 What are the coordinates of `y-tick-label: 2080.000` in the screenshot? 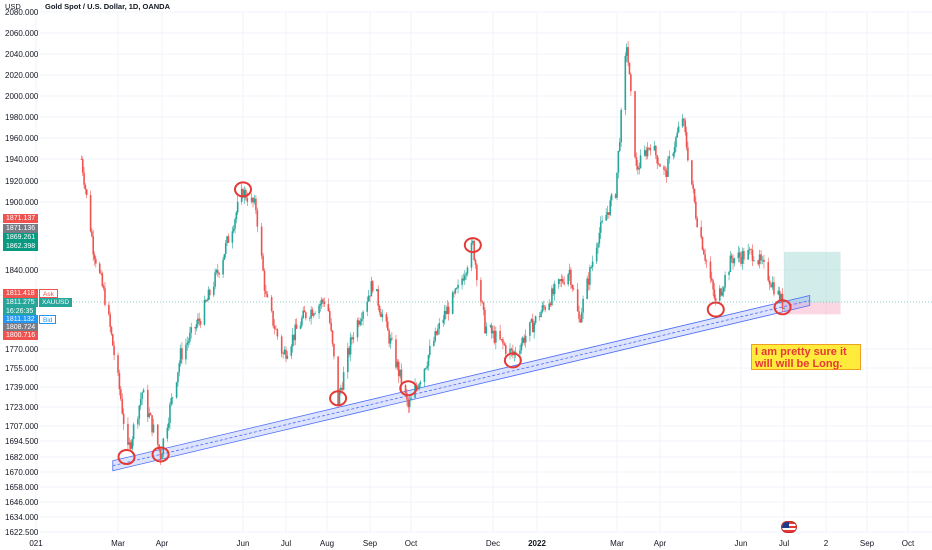 It's located at (22, 12).